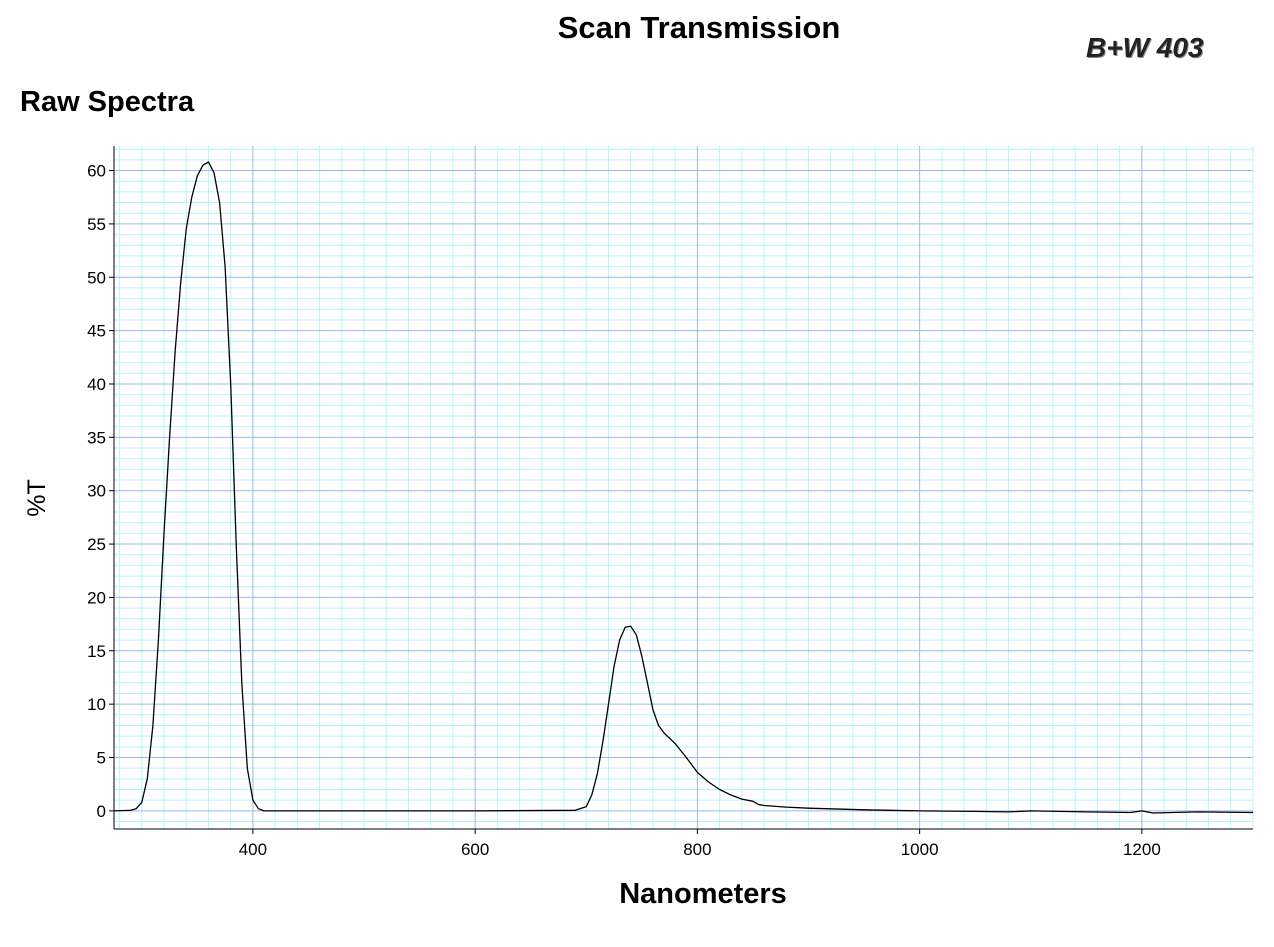  Describe the element at coordinates (1145, 47) in the screenshot. I see `brand-label: B+W 403` at that location.